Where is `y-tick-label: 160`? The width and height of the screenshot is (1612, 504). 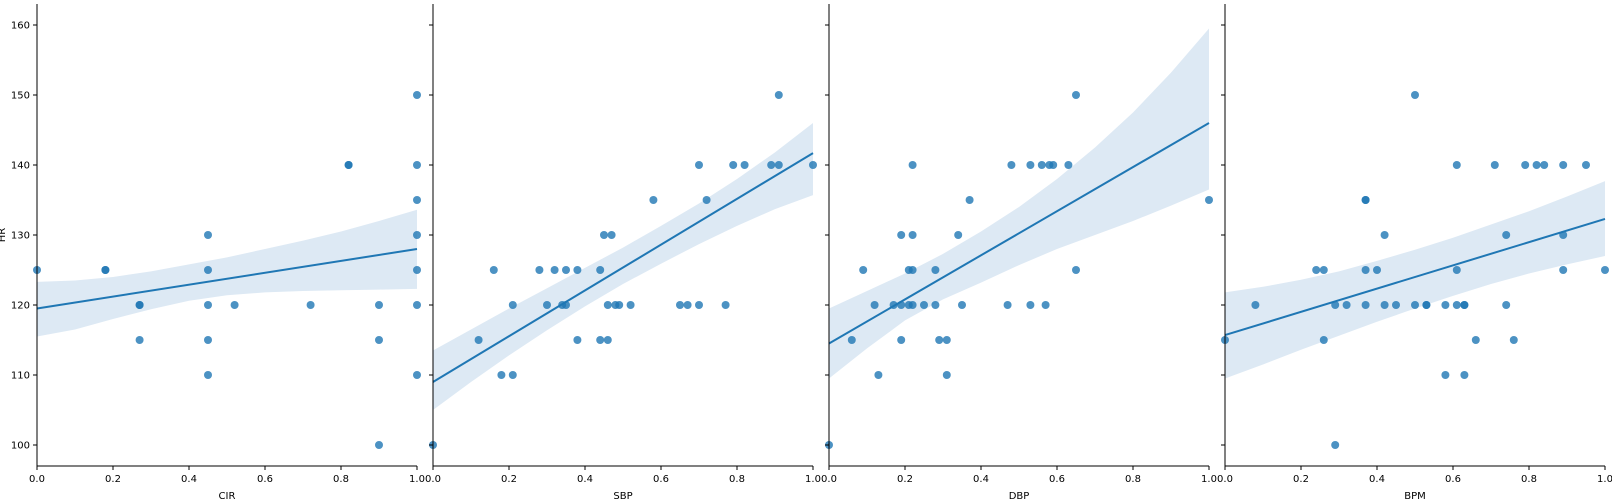
y-tick-label: 160 is located at coordinates (20, 26).